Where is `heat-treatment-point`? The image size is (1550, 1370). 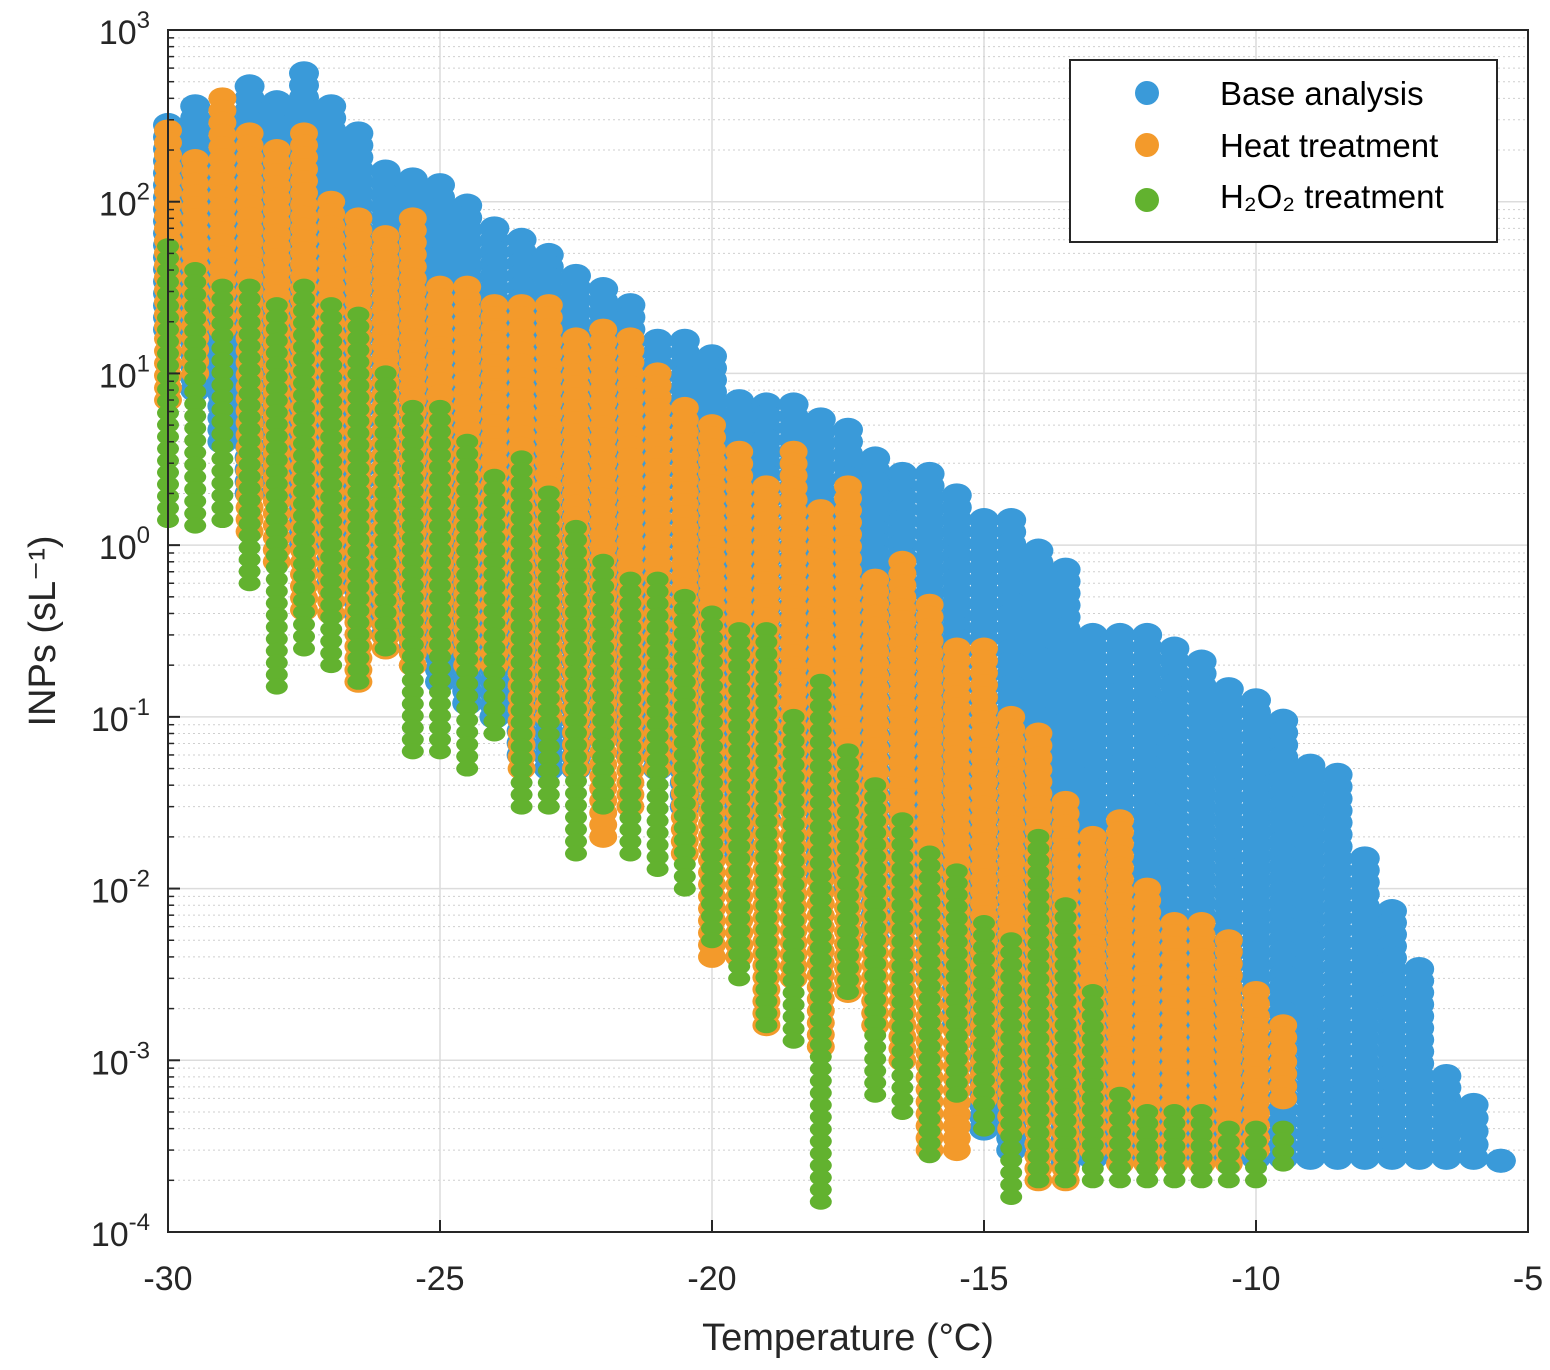 heat-treatment-point is located at coordinates (1283, 1098).